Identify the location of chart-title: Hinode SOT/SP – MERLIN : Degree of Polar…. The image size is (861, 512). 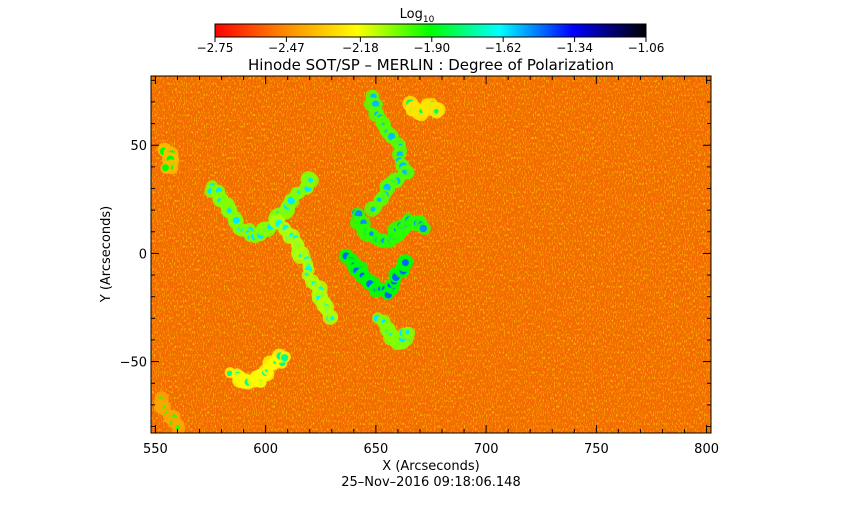
(431, 65).